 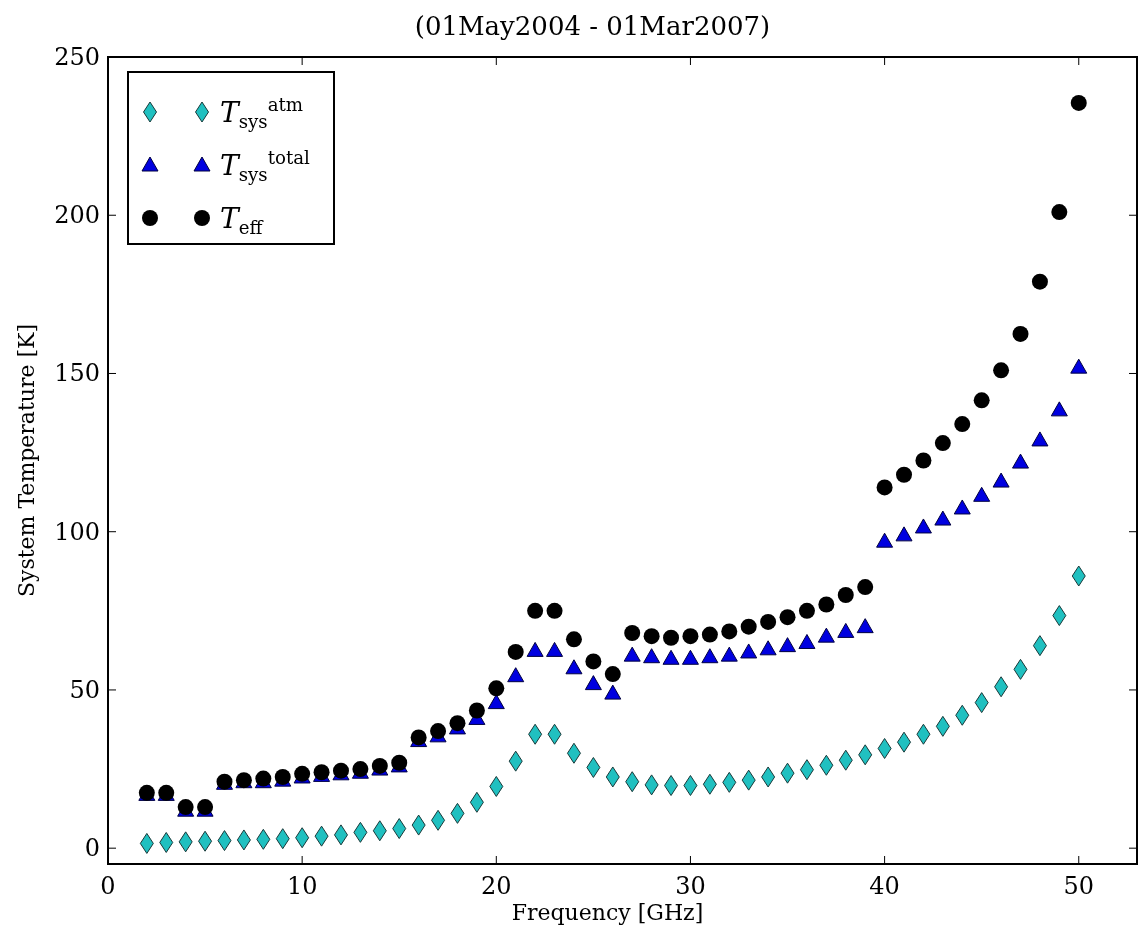 I want to click on y-axis-title: System Temperature [K], so click(x=26, y=460).